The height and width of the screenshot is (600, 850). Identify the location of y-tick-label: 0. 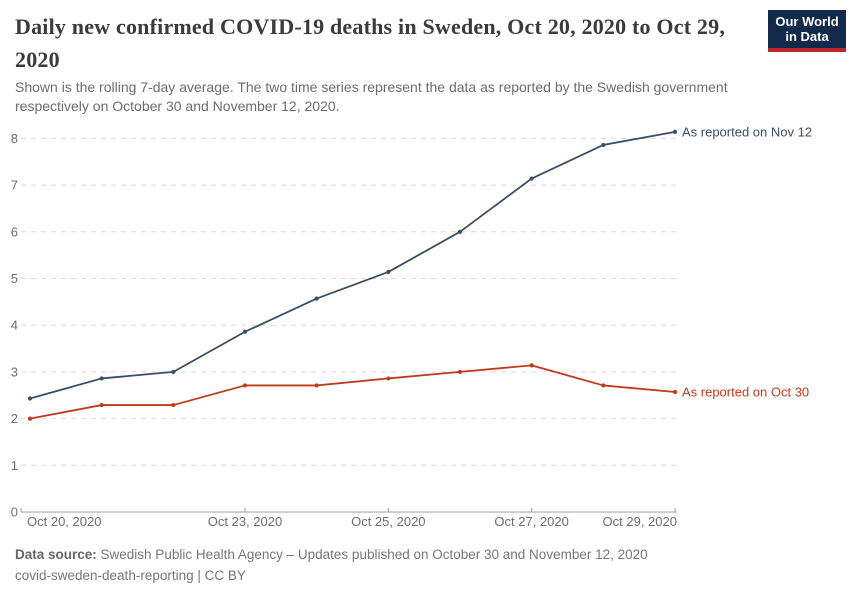
(14, 512).